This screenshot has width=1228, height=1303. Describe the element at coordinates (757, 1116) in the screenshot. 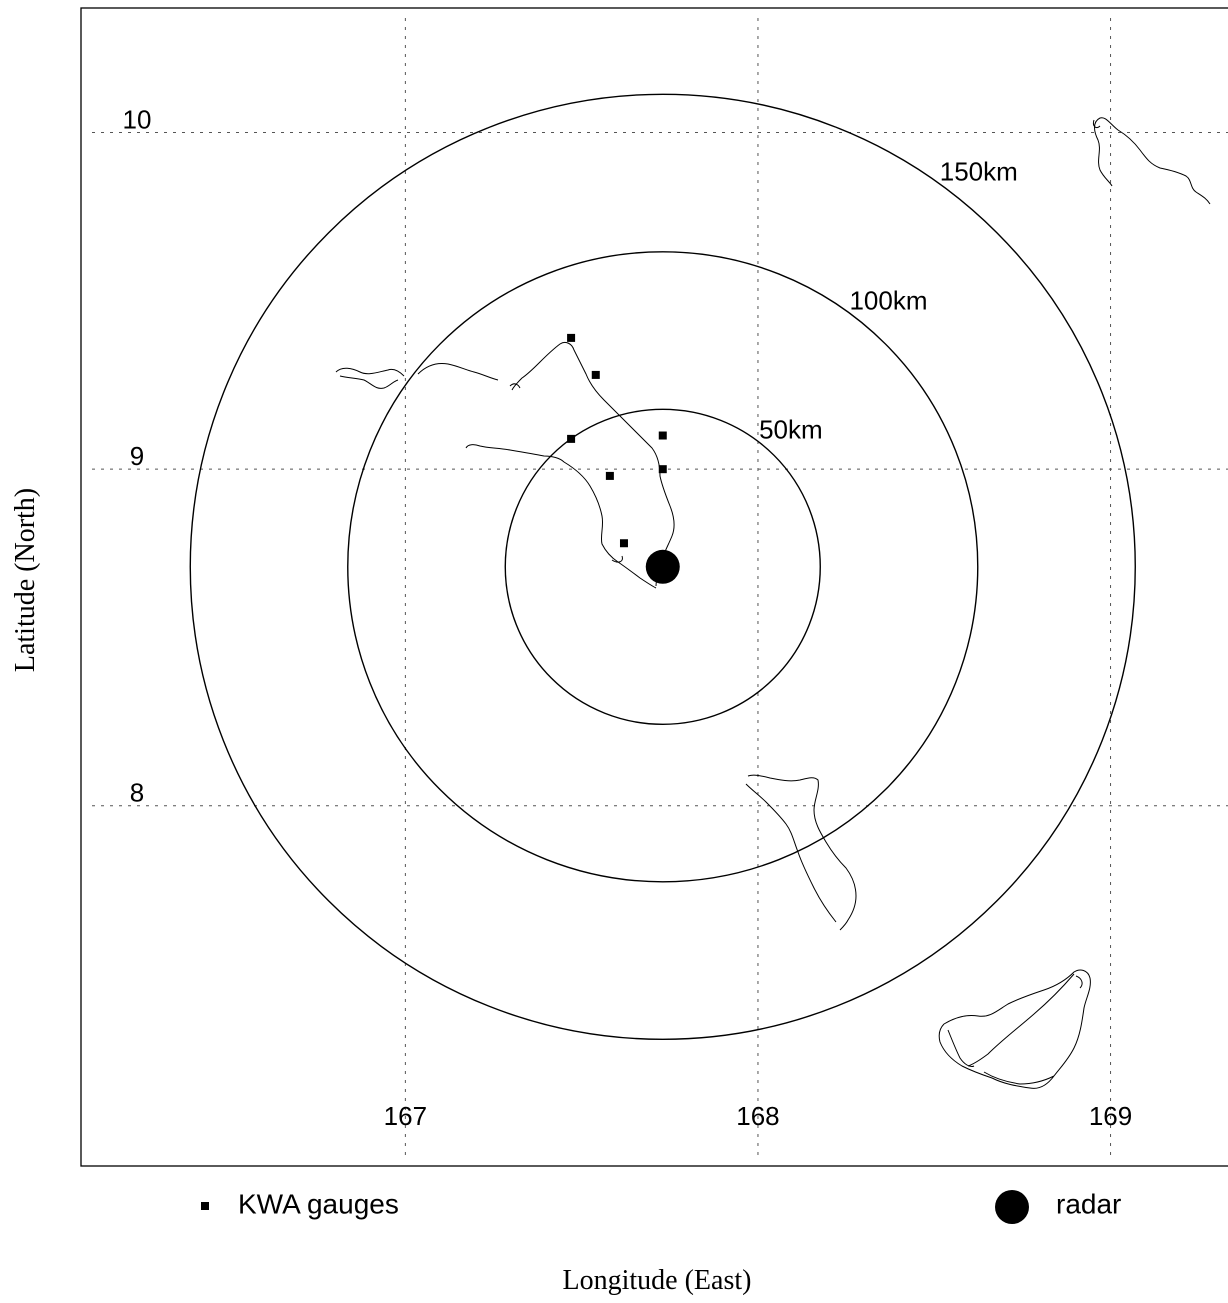

I see `x-tick-label: 168` at that location.